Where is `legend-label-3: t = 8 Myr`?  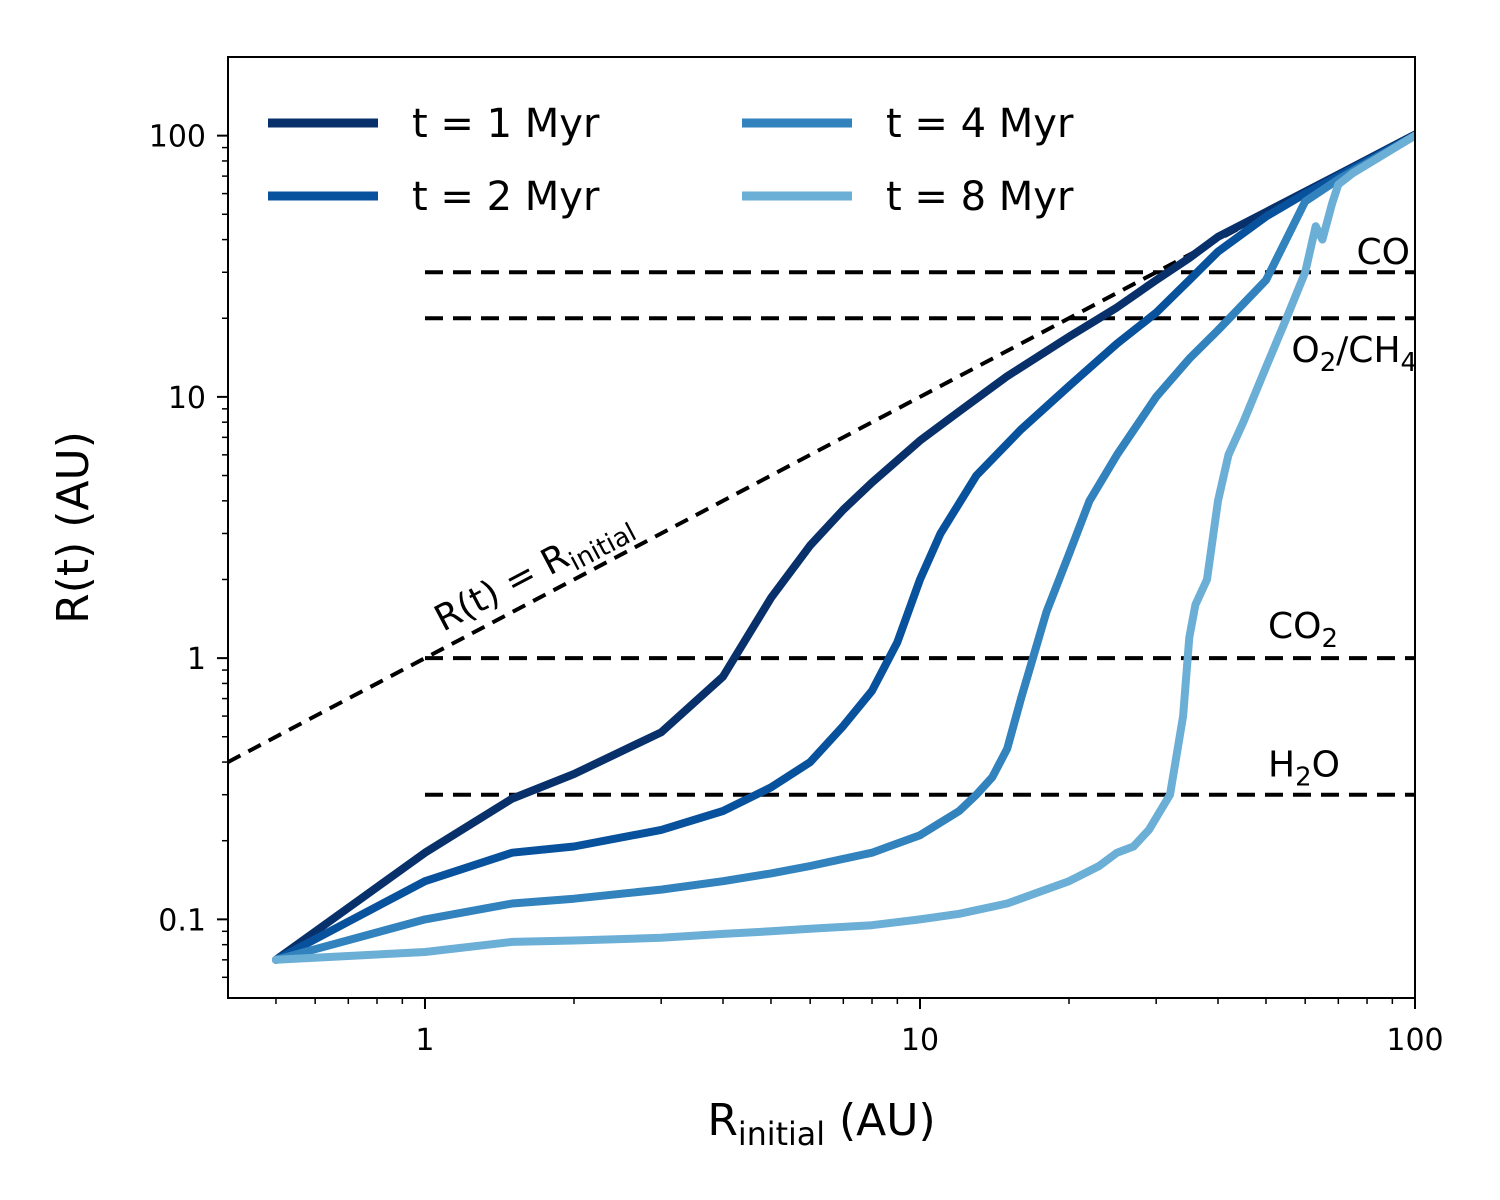 legend-label-3: t = 8 Myr is located at coordinates (980, 197).